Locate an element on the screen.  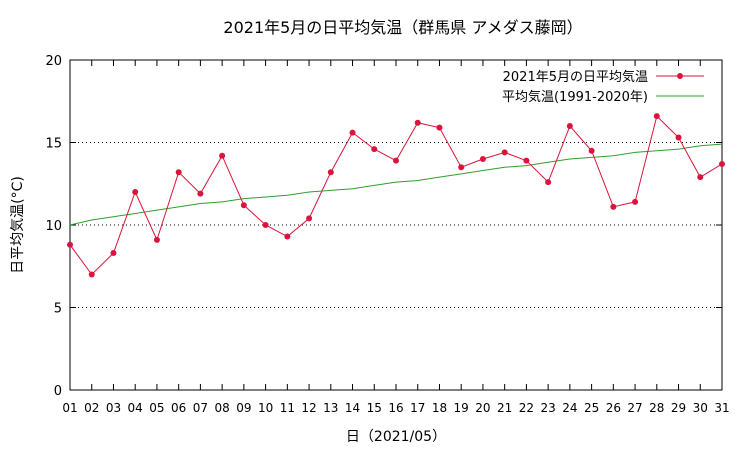
x-tick-label: 23 is located at coordinates (547, 408).